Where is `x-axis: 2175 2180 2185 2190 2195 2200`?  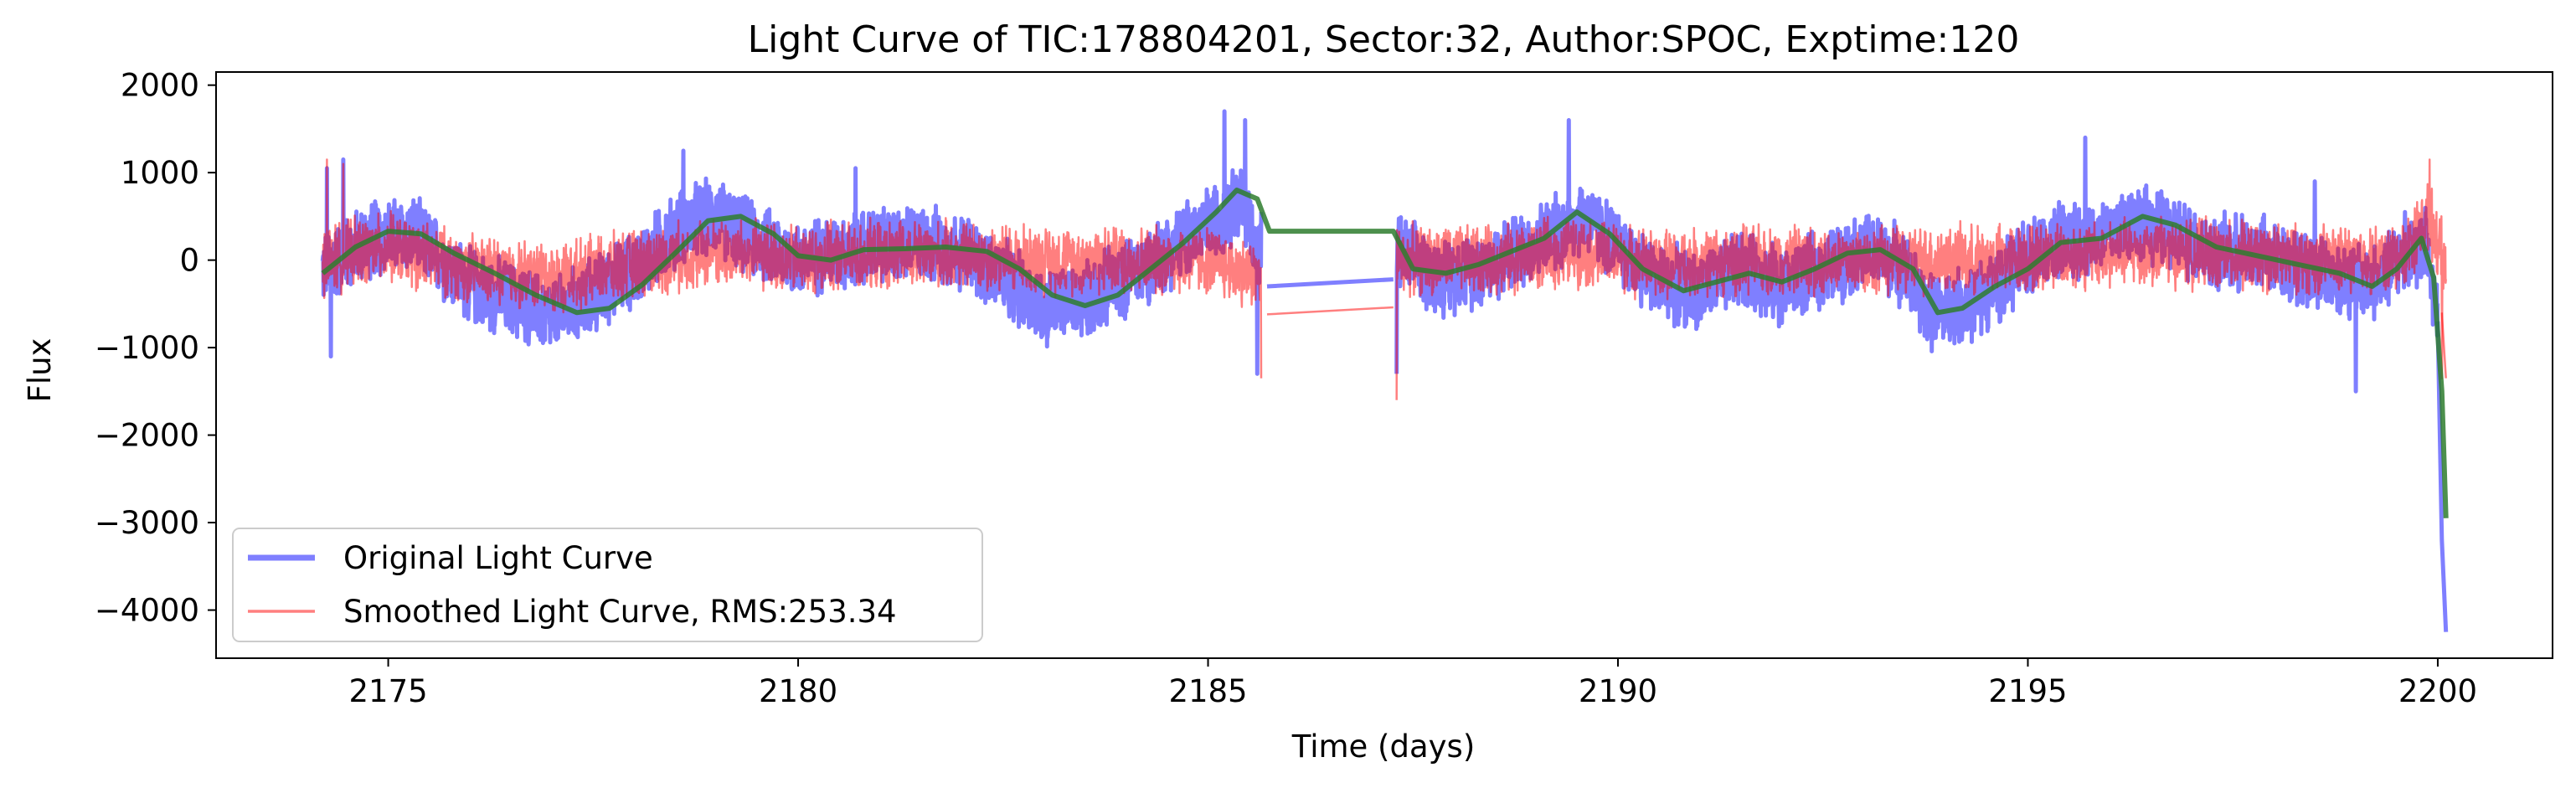 x-axis: 2175 2180 2185 2190 2195 2200 is located at coordinates (1412, 683).